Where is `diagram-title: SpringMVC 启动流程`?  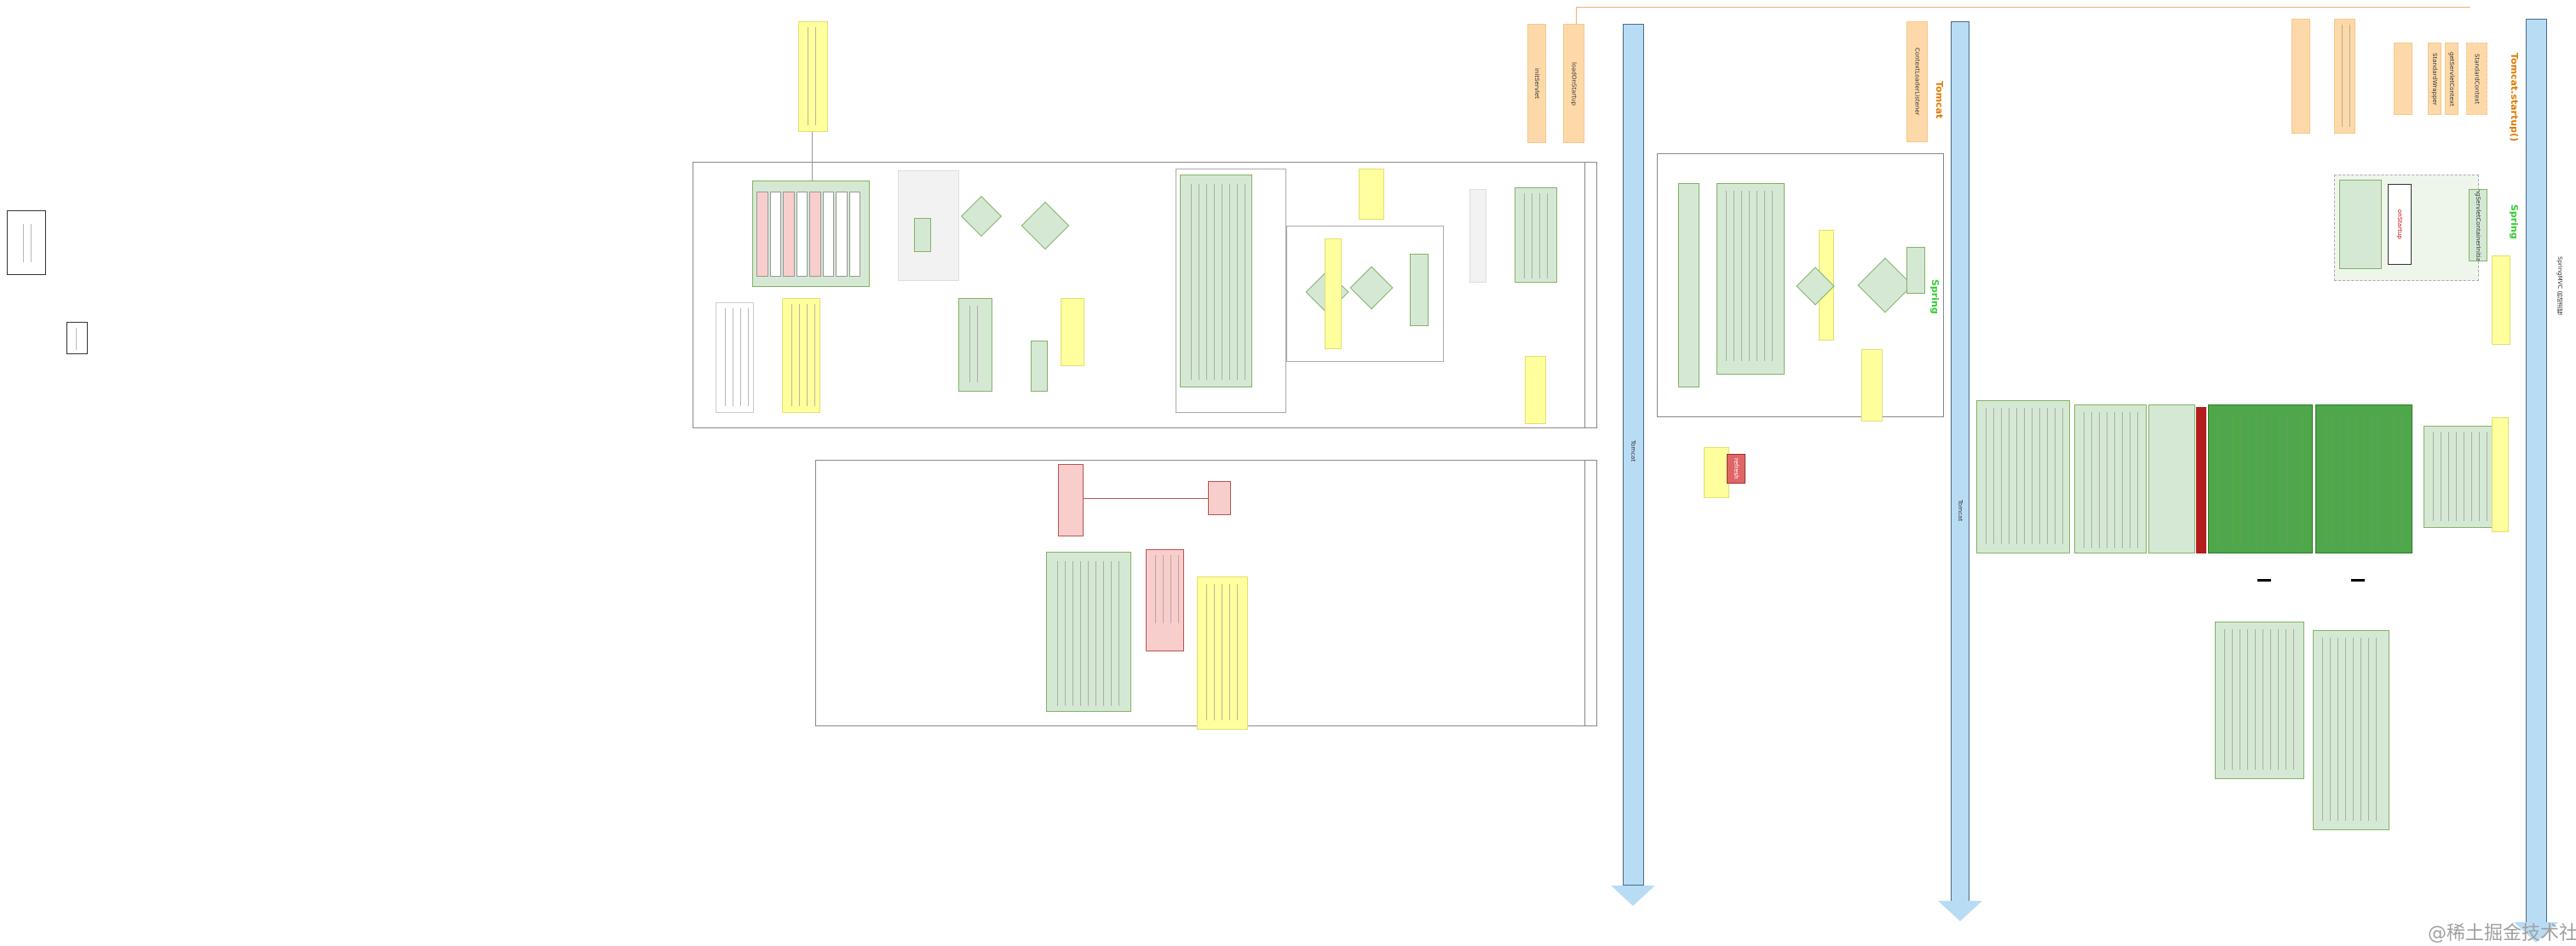 diagram-title: SpringMVC 启动流程 is located at coordinates (2560, 285).